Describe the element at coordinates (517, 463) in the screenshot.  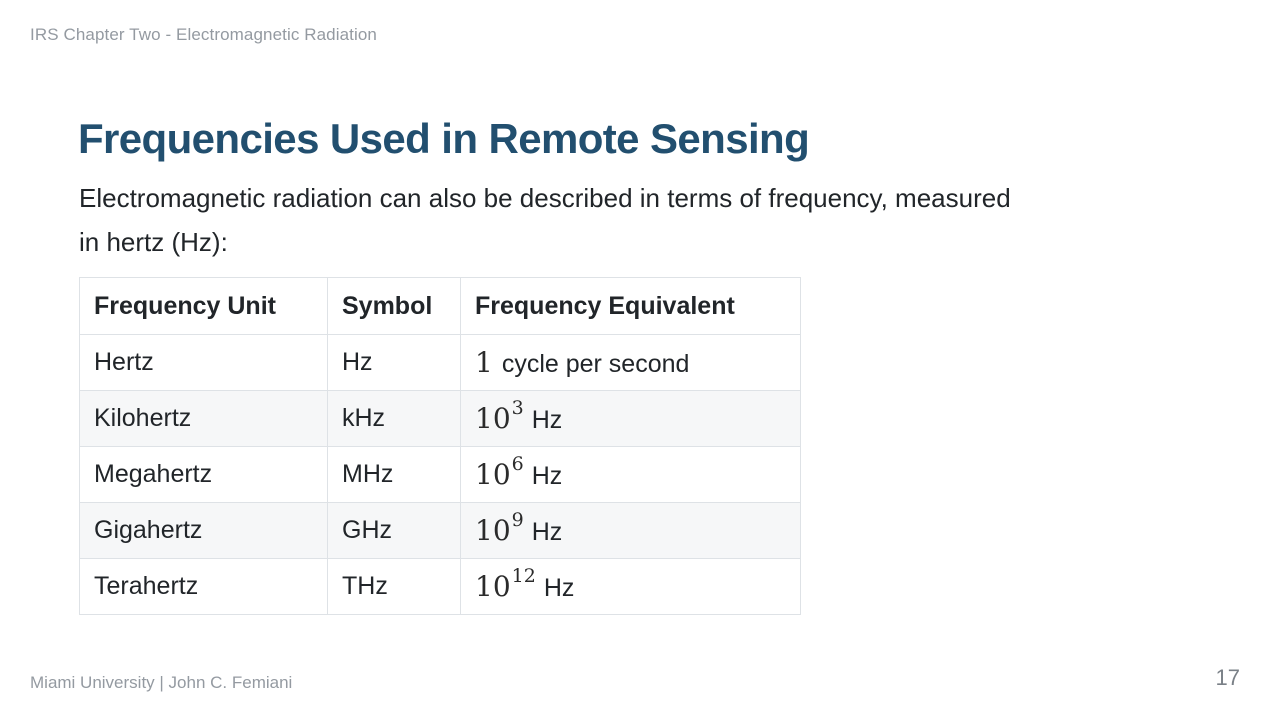
I see `math-exponent: 6` at that location.